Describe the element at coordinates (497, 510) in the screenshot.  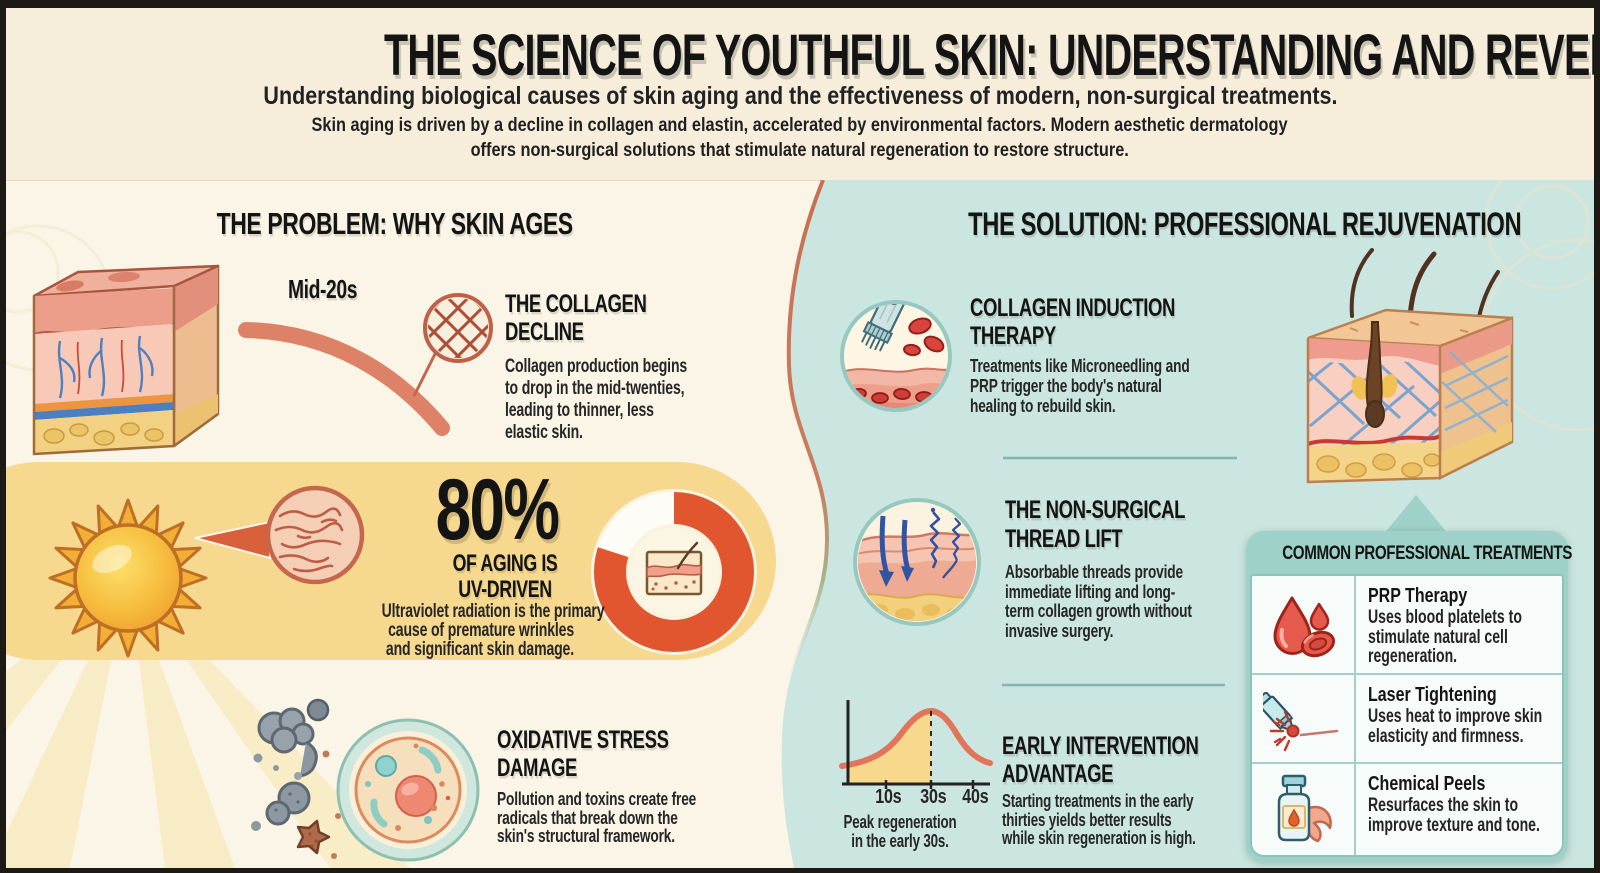
I see `uv-stat: 80%` at that location.